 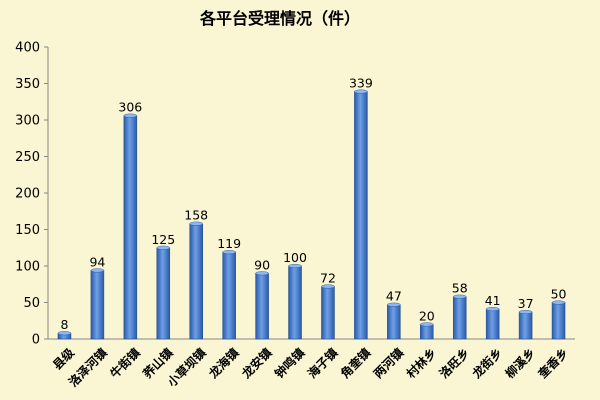 What do you see at coordinates (97, 261) in the screenshot?
I see `data-label: 94` at bounding box center [97, 261].